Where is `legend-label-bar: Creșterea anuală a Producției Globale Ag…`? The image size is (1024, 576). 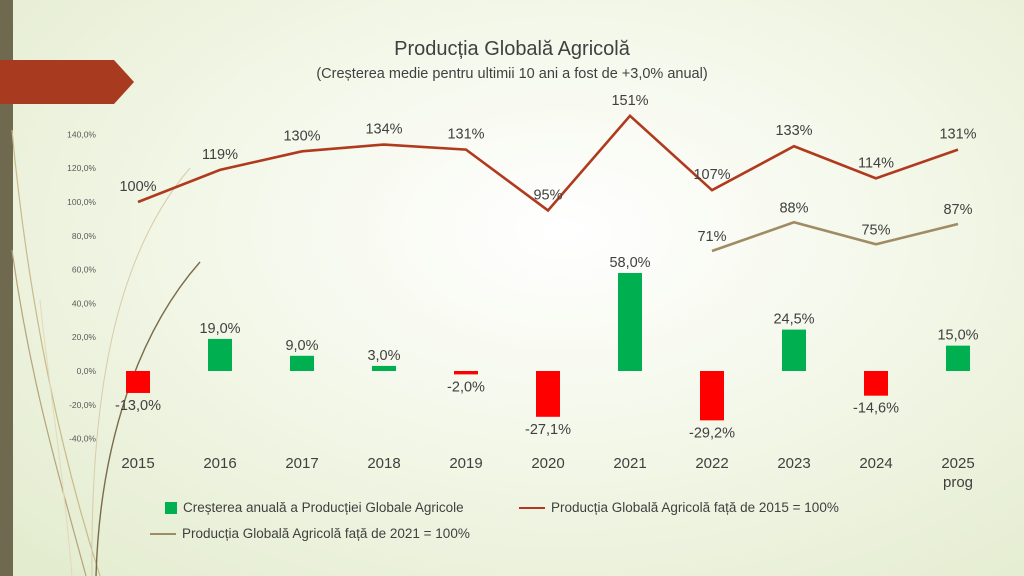 legend-label-bar: Creșterea anuală a Producției Globale Ag… is located at coordinates (323, 507).